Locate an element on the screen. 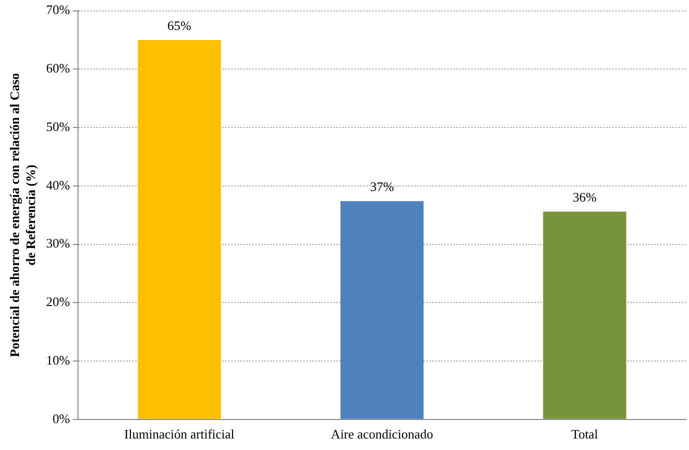 The width and height of the screenshot is (689, 450). y-tick-label: 40% is located at coordinates (58, 184).